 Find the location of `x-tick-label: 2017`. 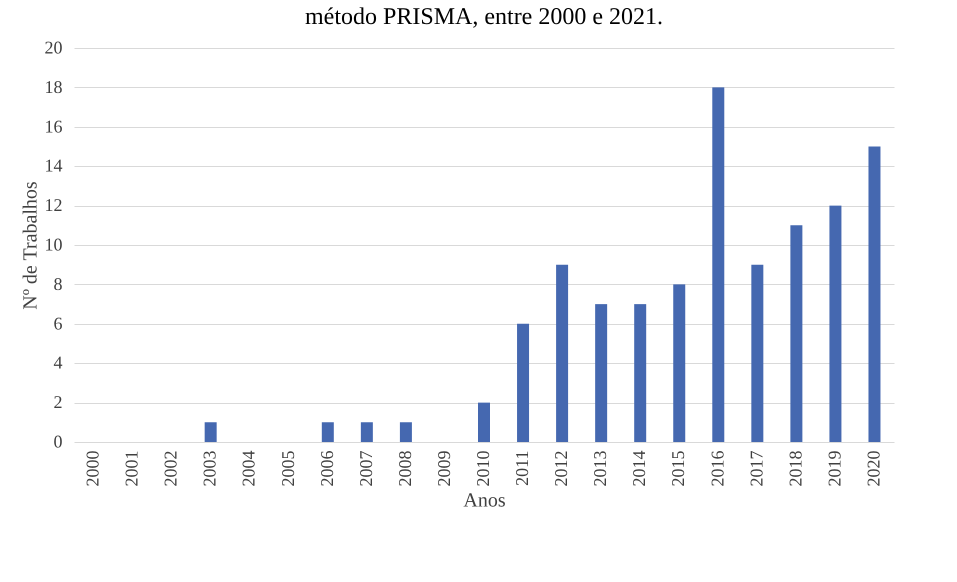

x-tick-label: 2017 is located at coordinates (756, 468).